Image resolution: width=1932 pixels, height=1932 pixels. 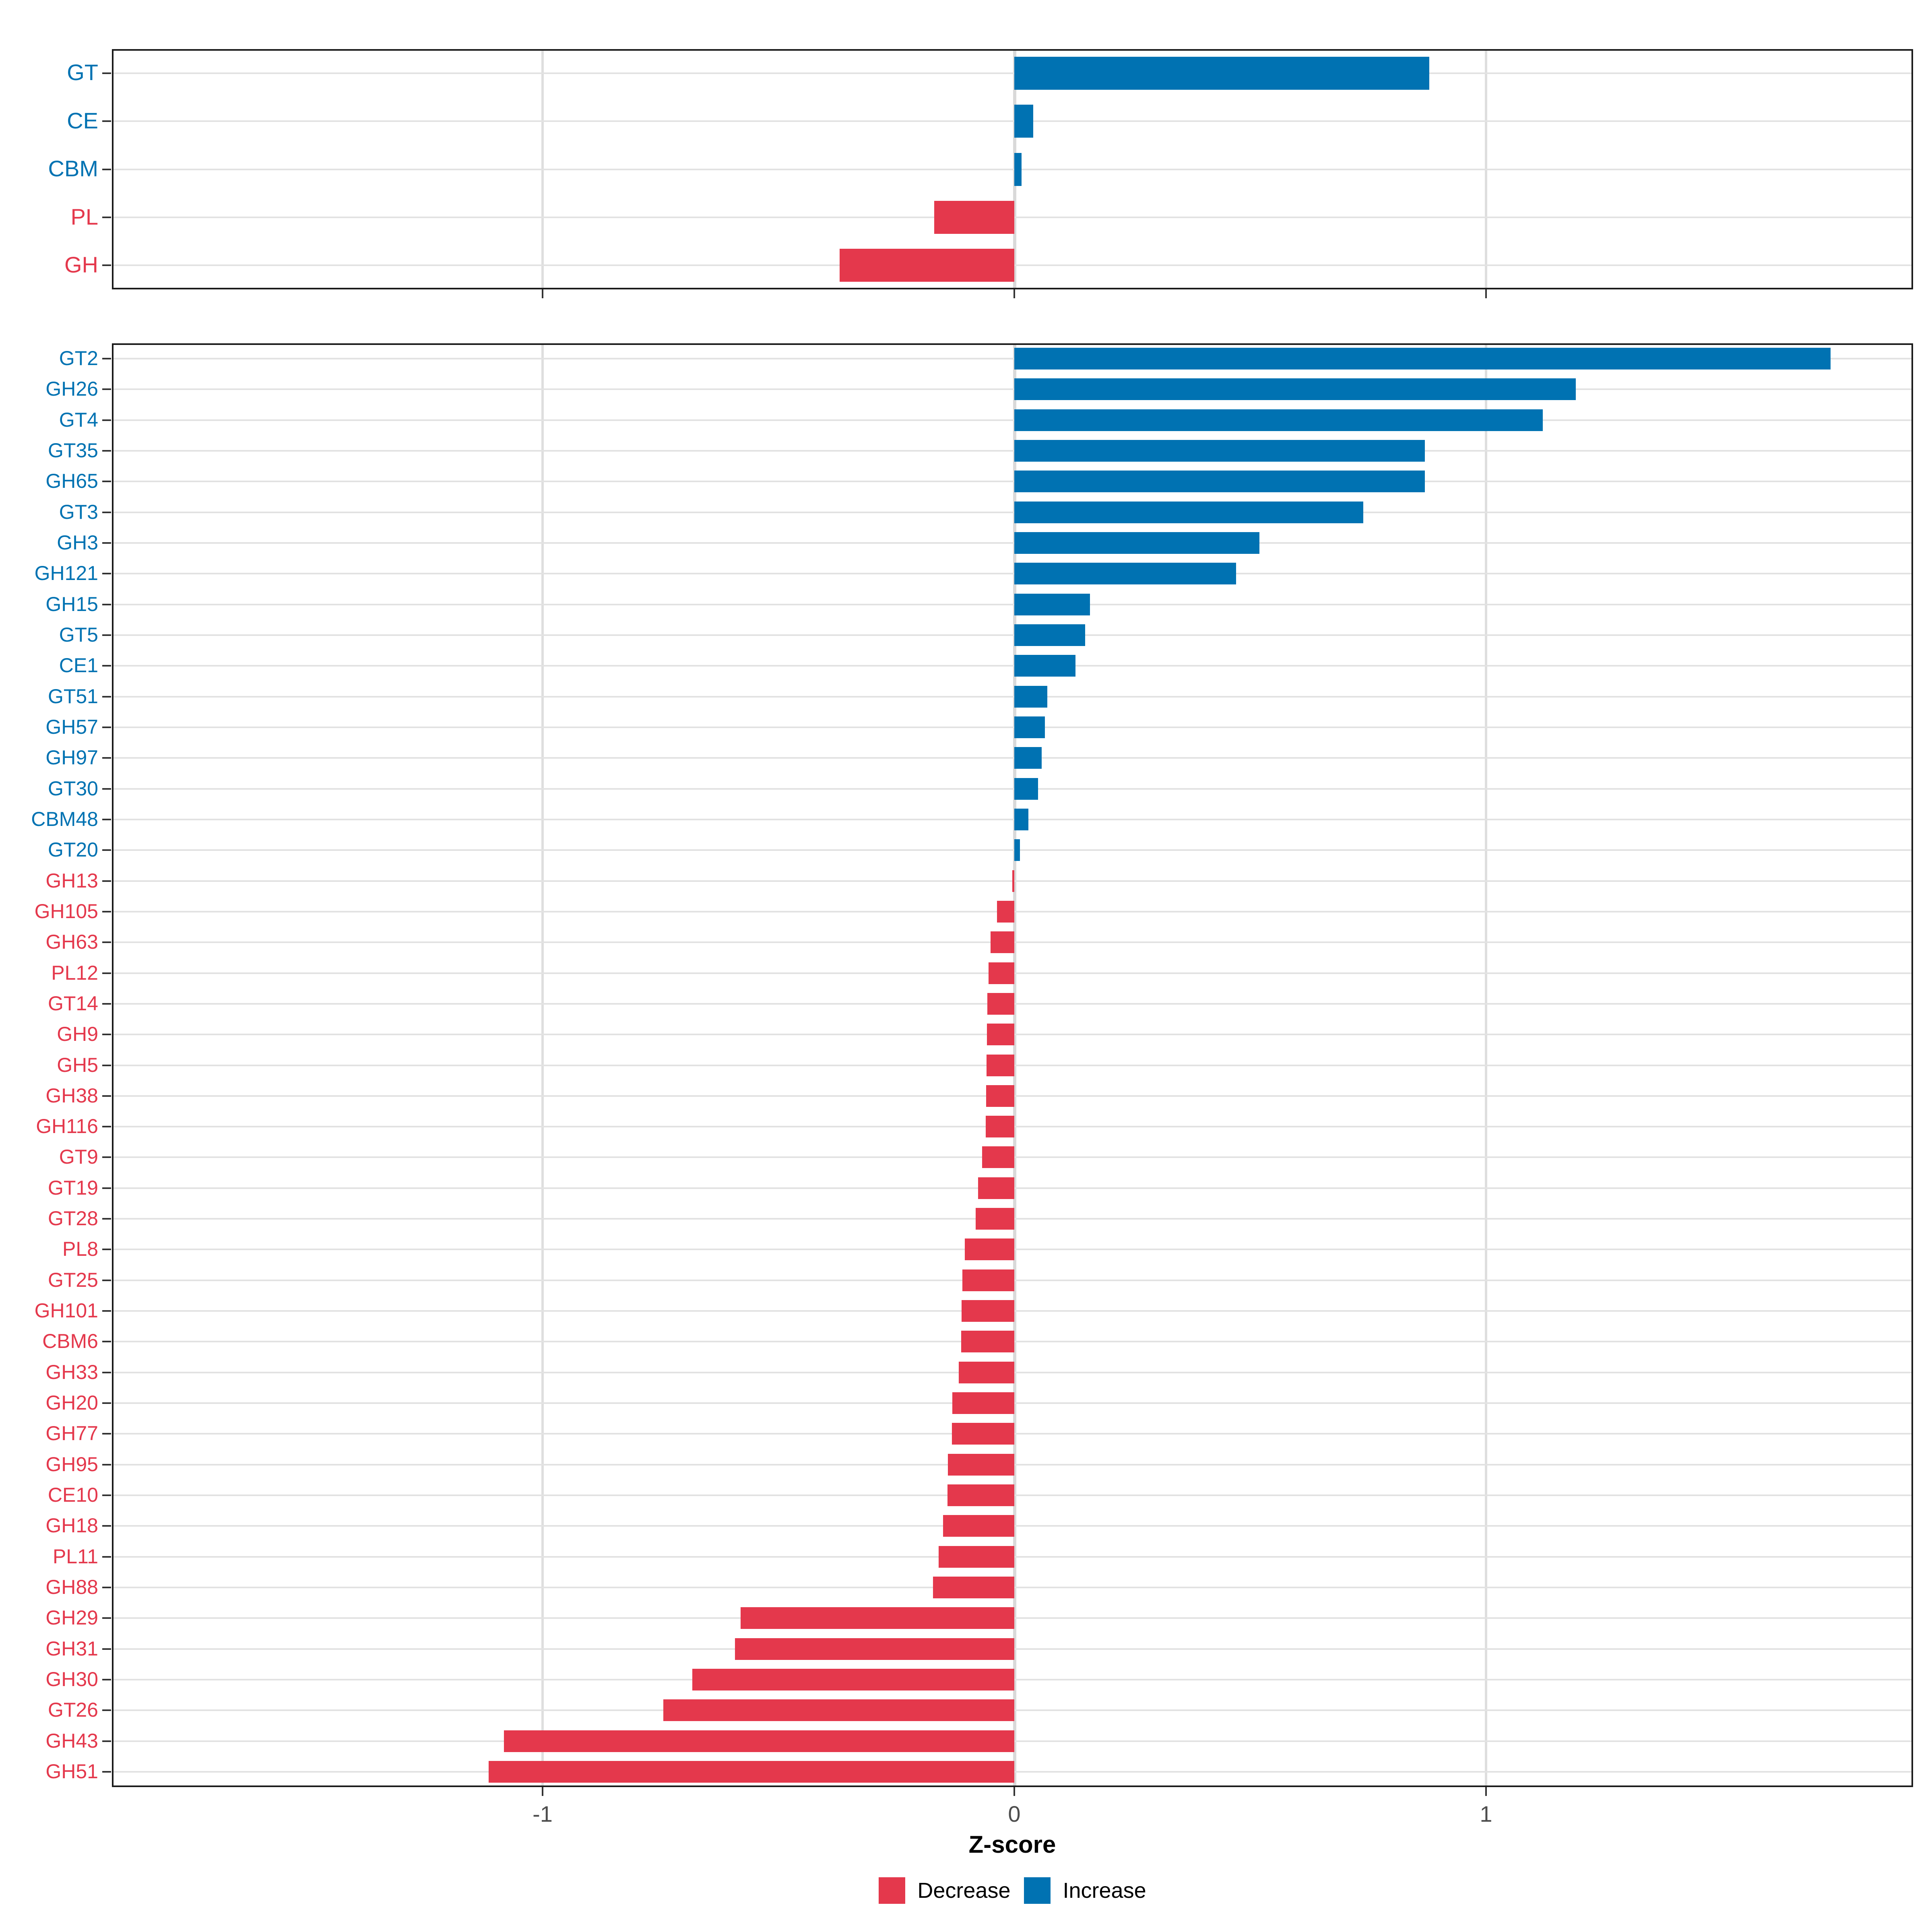 What do you see at coordinates (78, 1157) in the screenshot?
I see `row-label-GT9: GT9` at bounding box center [78, 1157].